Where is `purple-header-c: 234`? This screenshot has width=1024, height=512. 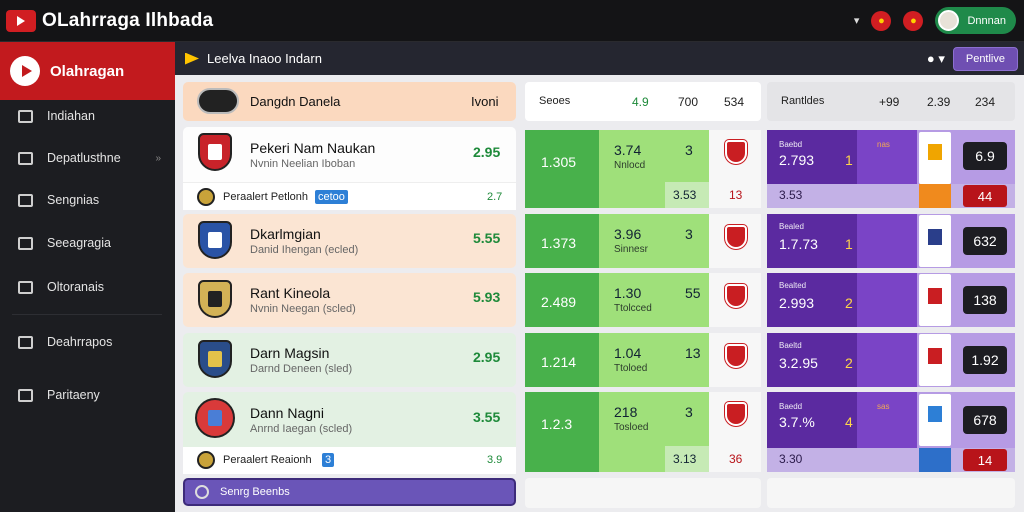 purple-header-c: 234 is located at coordinates (985, 102).